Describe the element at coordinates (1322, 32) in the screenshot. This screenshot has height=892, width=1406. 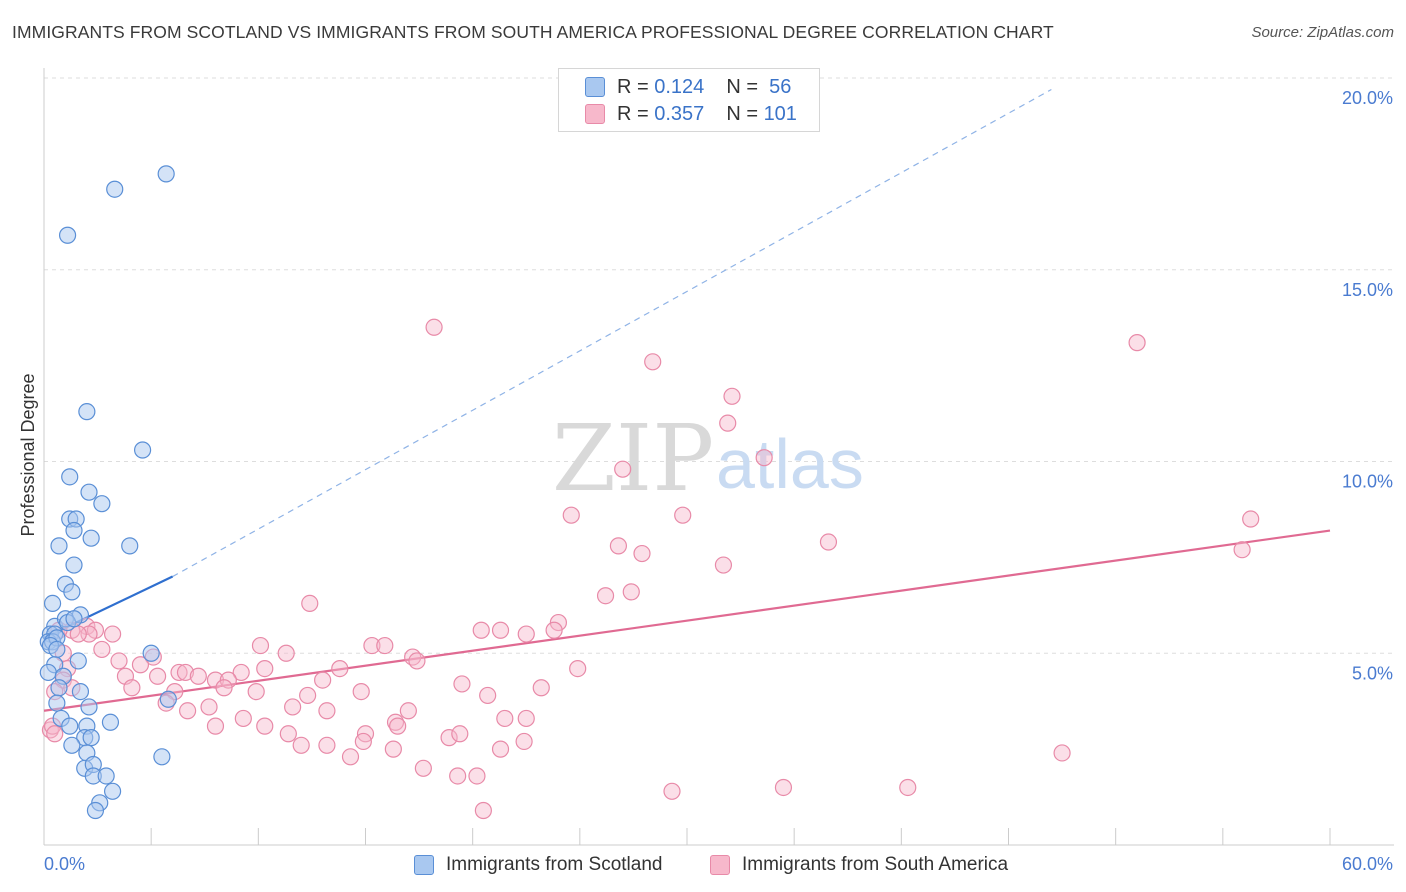
I see `chart-source: Source: ZipAtlas.com` at that location.